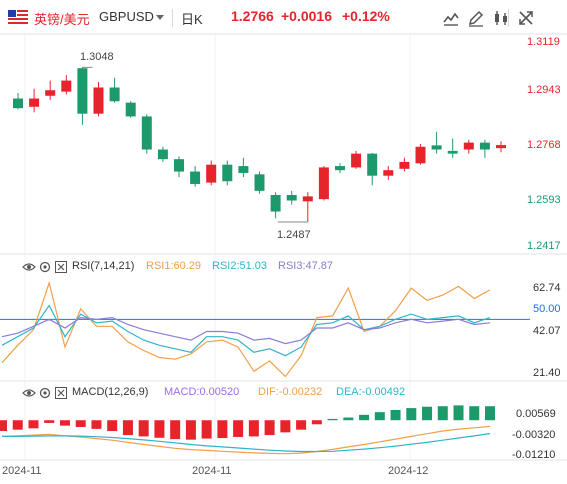 The image size is (567, 484). I want to click on rsi-line-rsi2, so click(246, 330).